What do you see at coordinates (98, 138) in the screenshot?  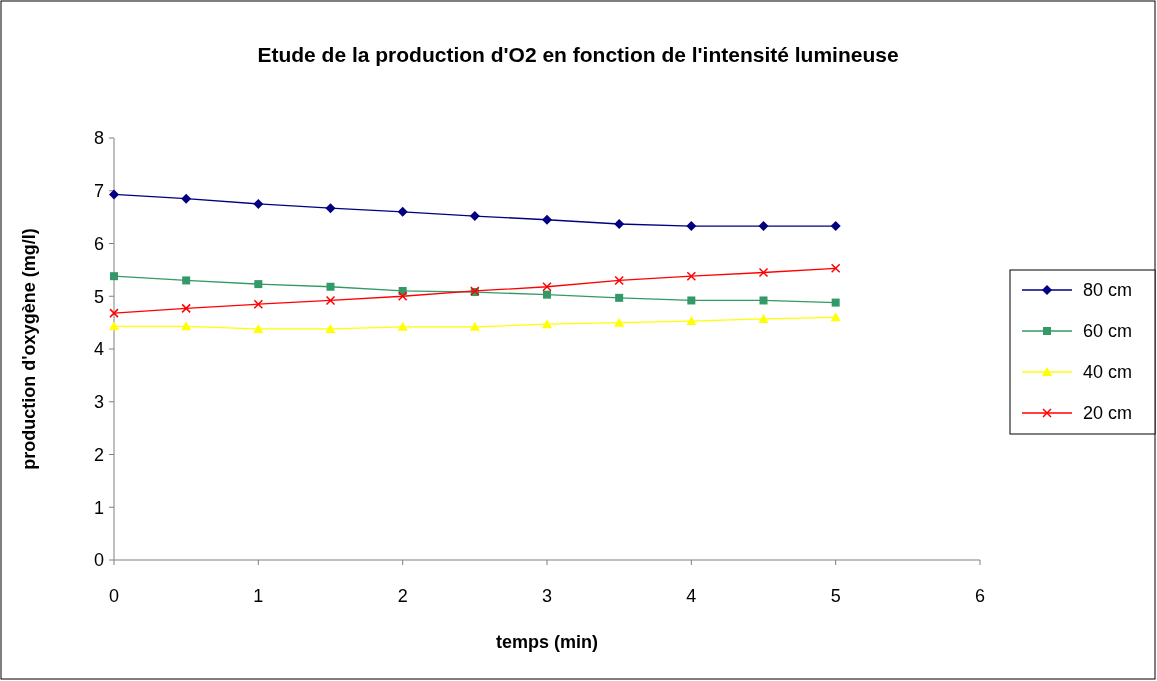 I see `y-tick-label: 8` at bounding box center [98, 138].